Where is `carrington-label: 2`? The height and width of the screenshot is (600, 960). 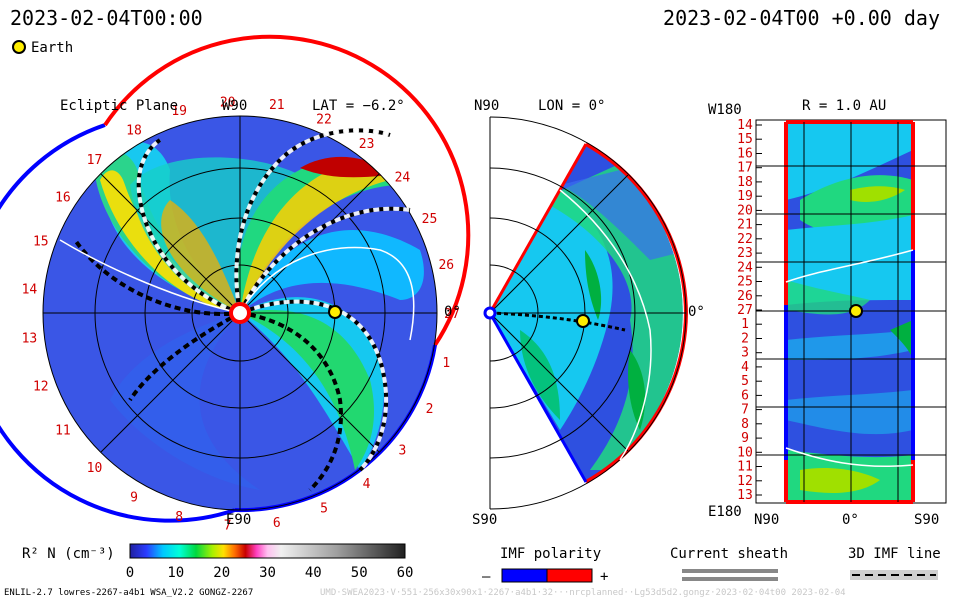 carrington-label: 2 is located at coordinates (430, 409).